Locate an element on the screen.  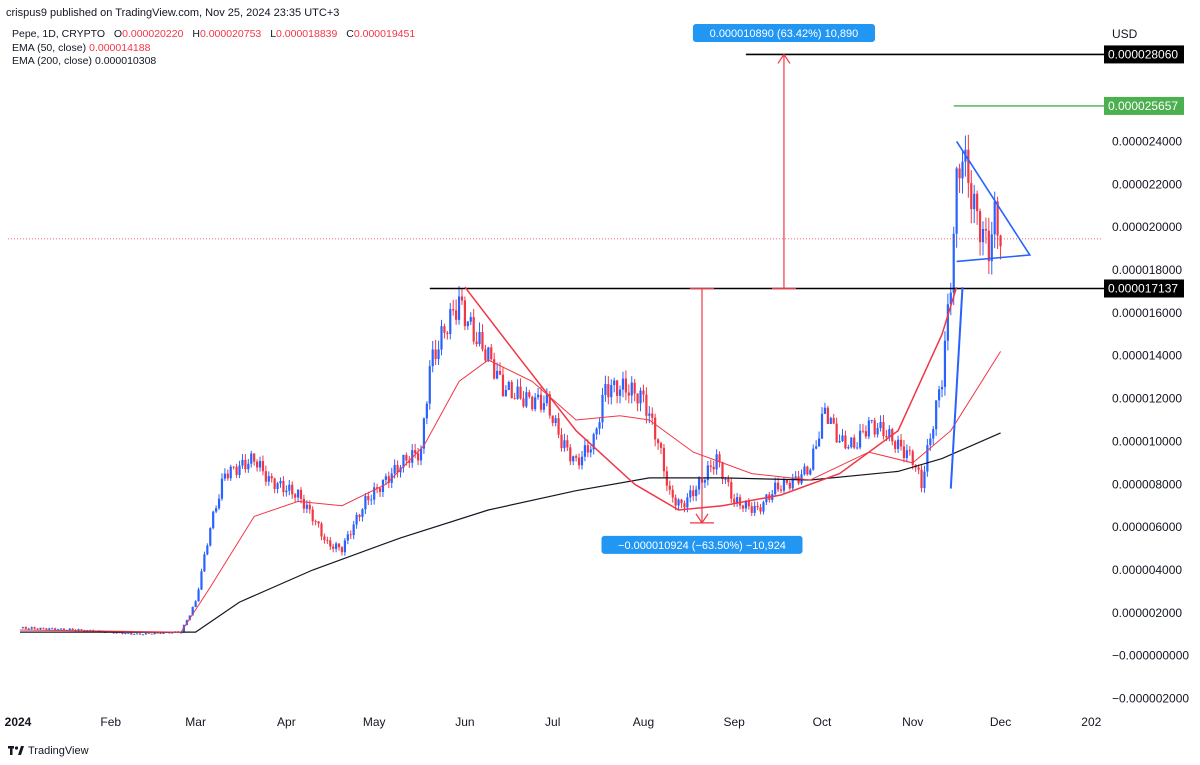
ema200-value: 0.000010308 is located at coordinates (125, 61).